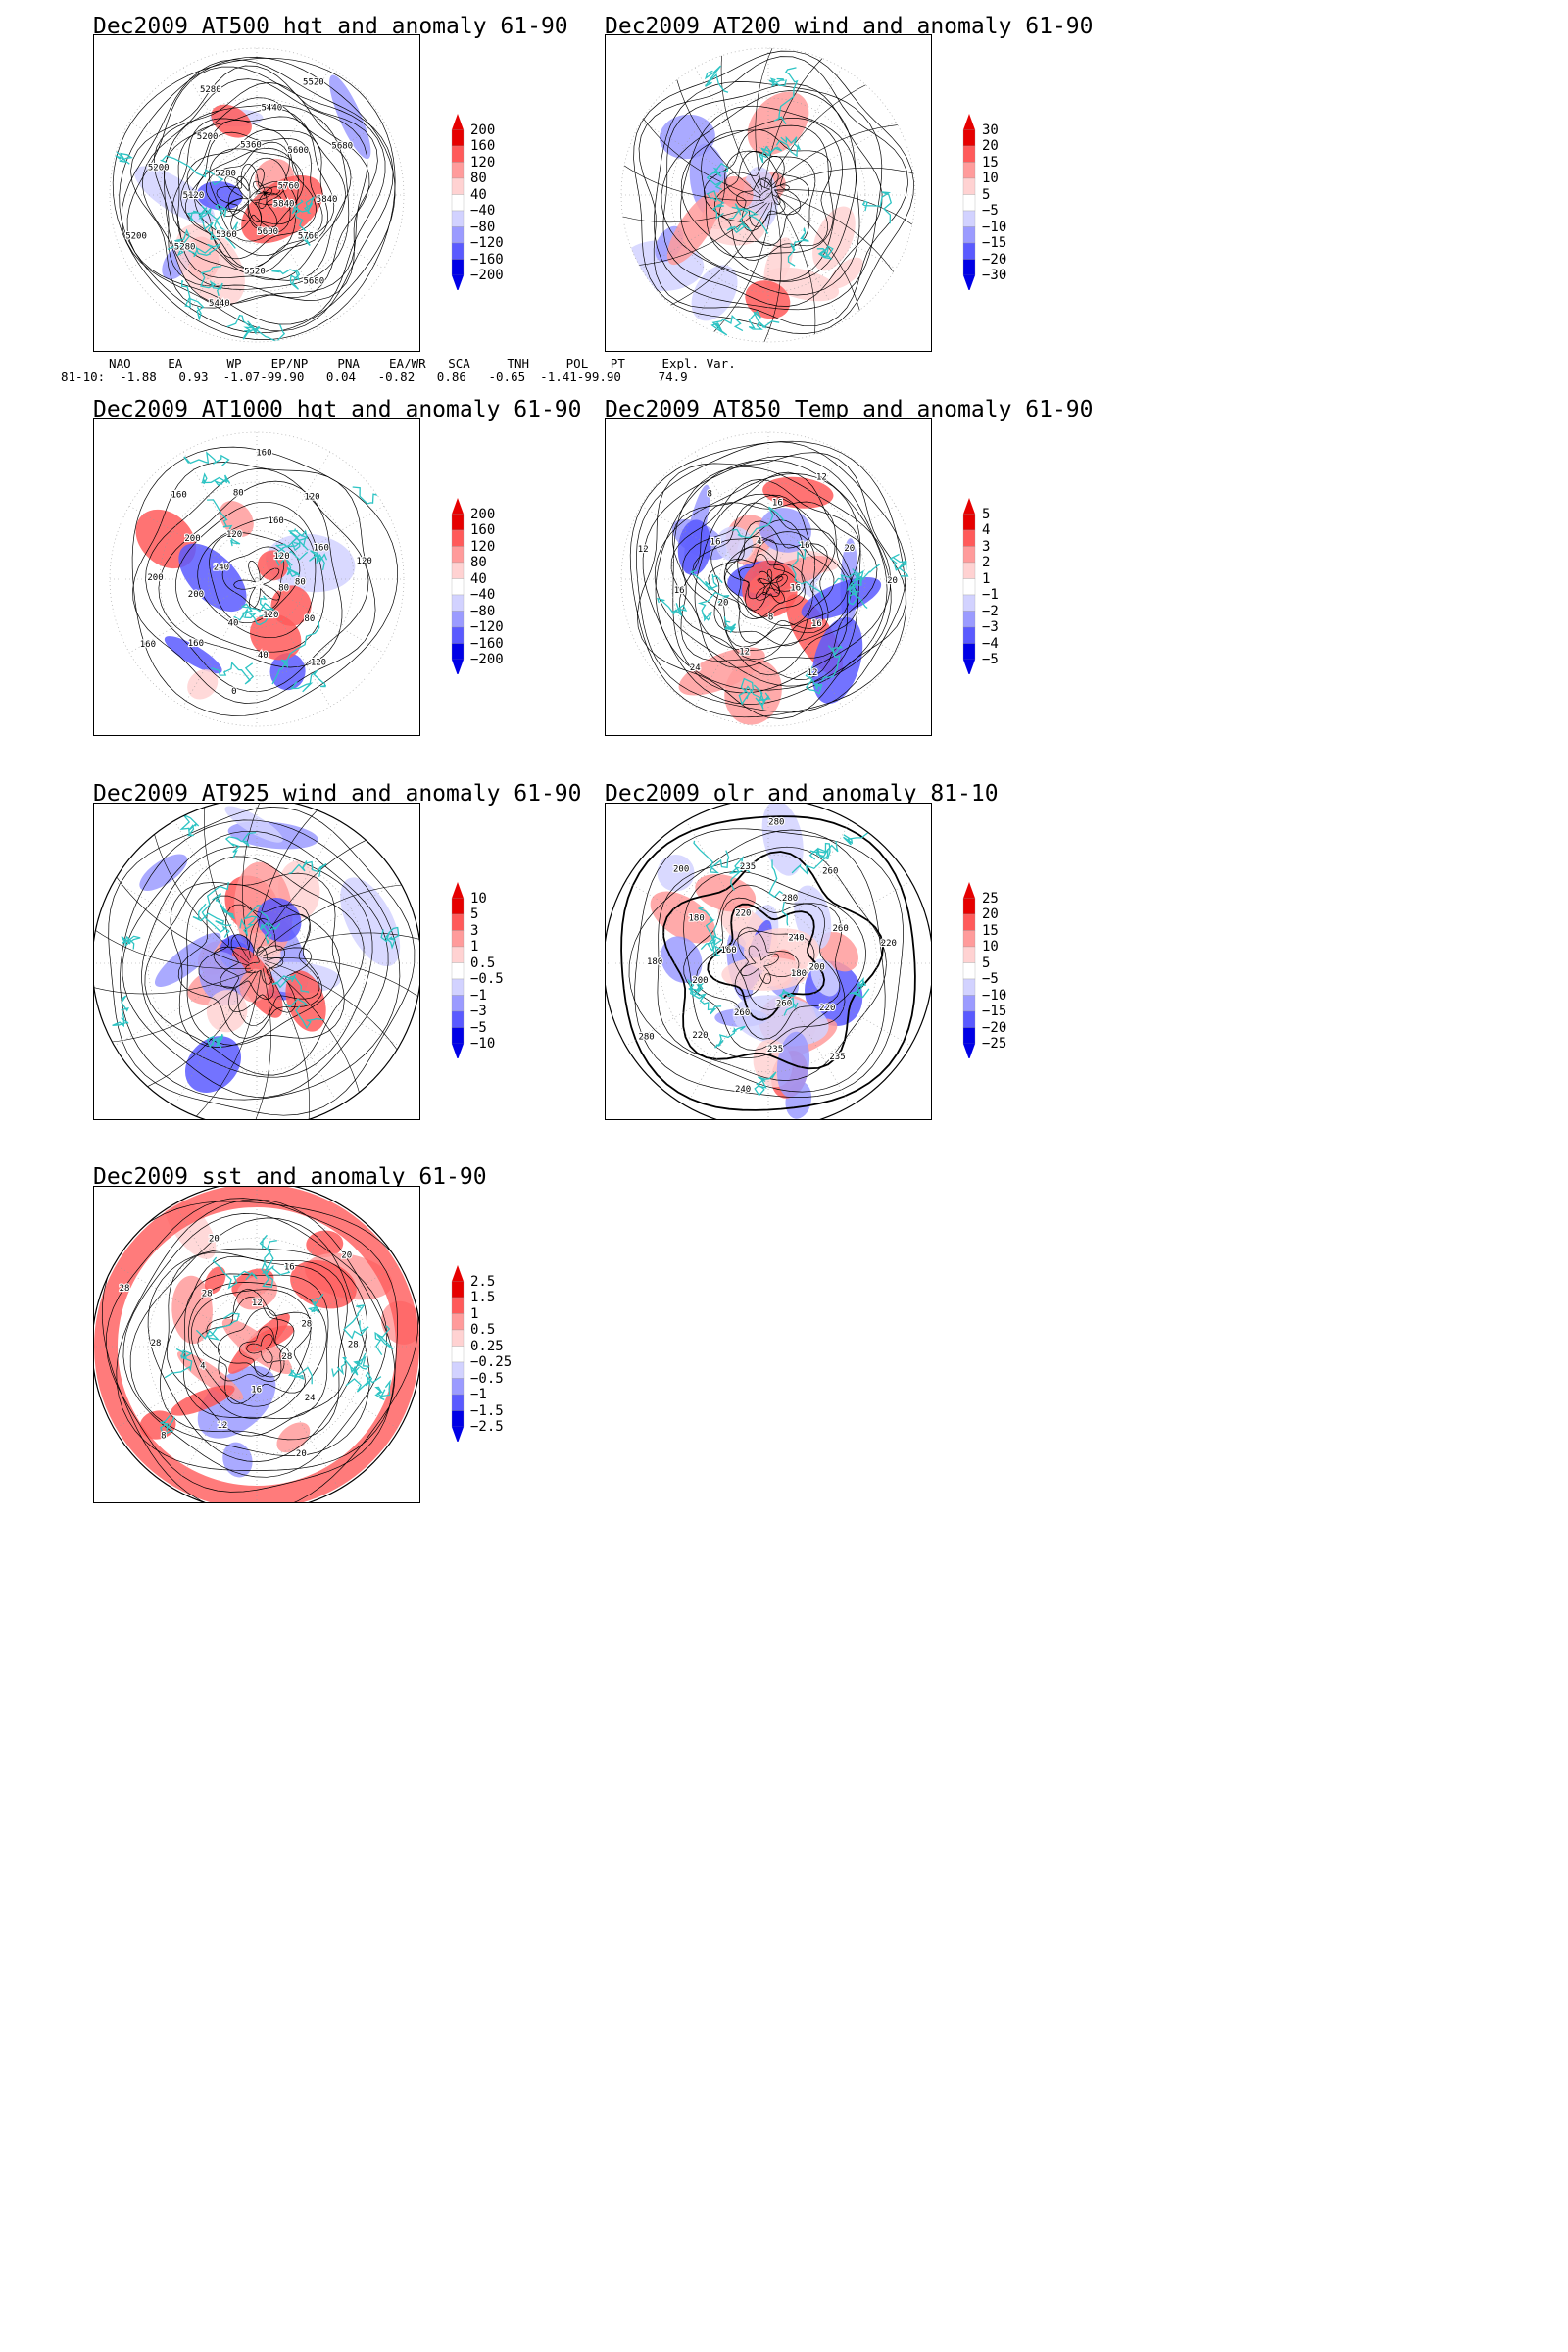 This screenshot has width=1568, height=2352. I want to click on panel-title-at850: Dec2009 AT850 Temp and anomaly 61-90, so click(849, 409).